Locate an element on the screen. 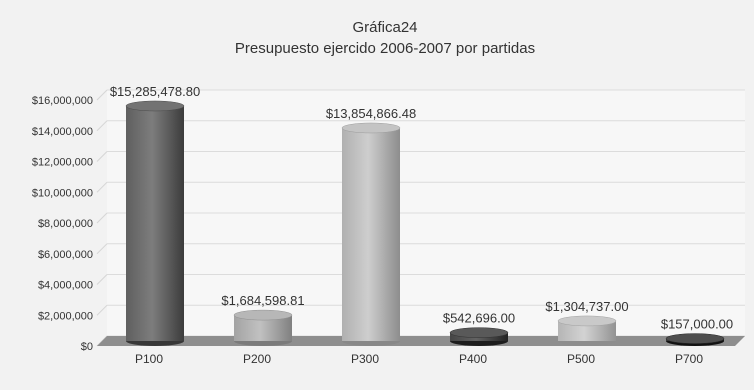  x-tick-label: P300 is located at coordinates (365, 359).